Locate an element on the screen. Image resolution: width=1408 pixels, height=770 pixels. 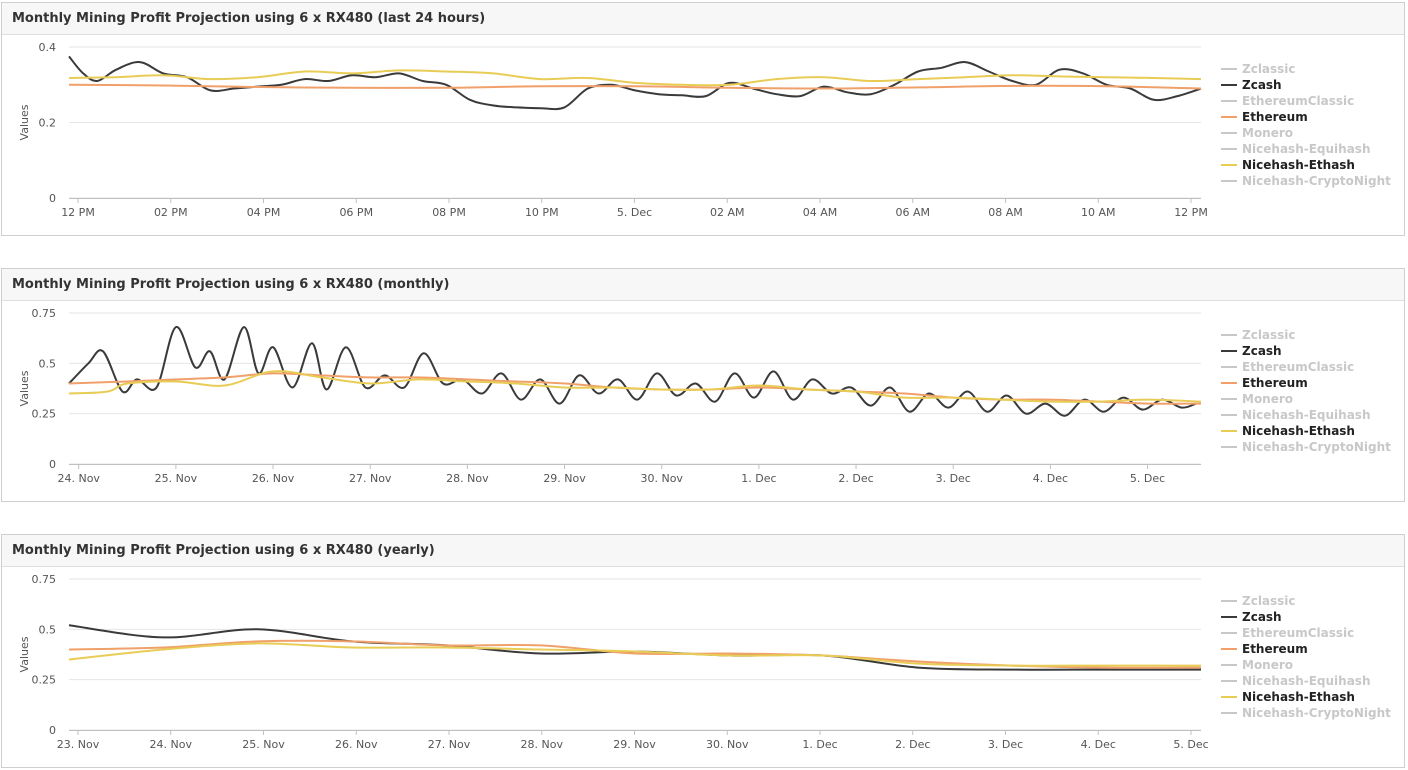
legend-label: Zcash is located at coordinates (1262, 85).